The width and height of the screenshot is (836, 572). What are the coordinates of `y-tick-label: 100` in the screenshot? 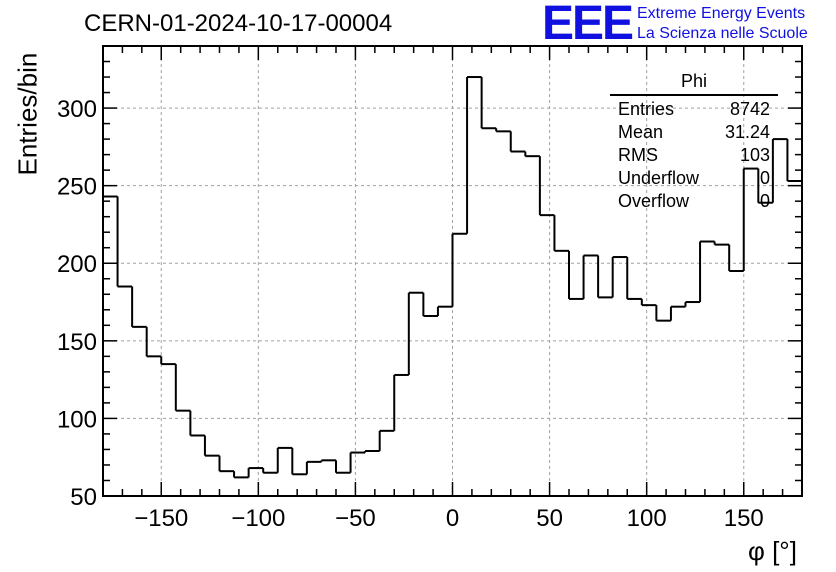 It's located at (77, 419).